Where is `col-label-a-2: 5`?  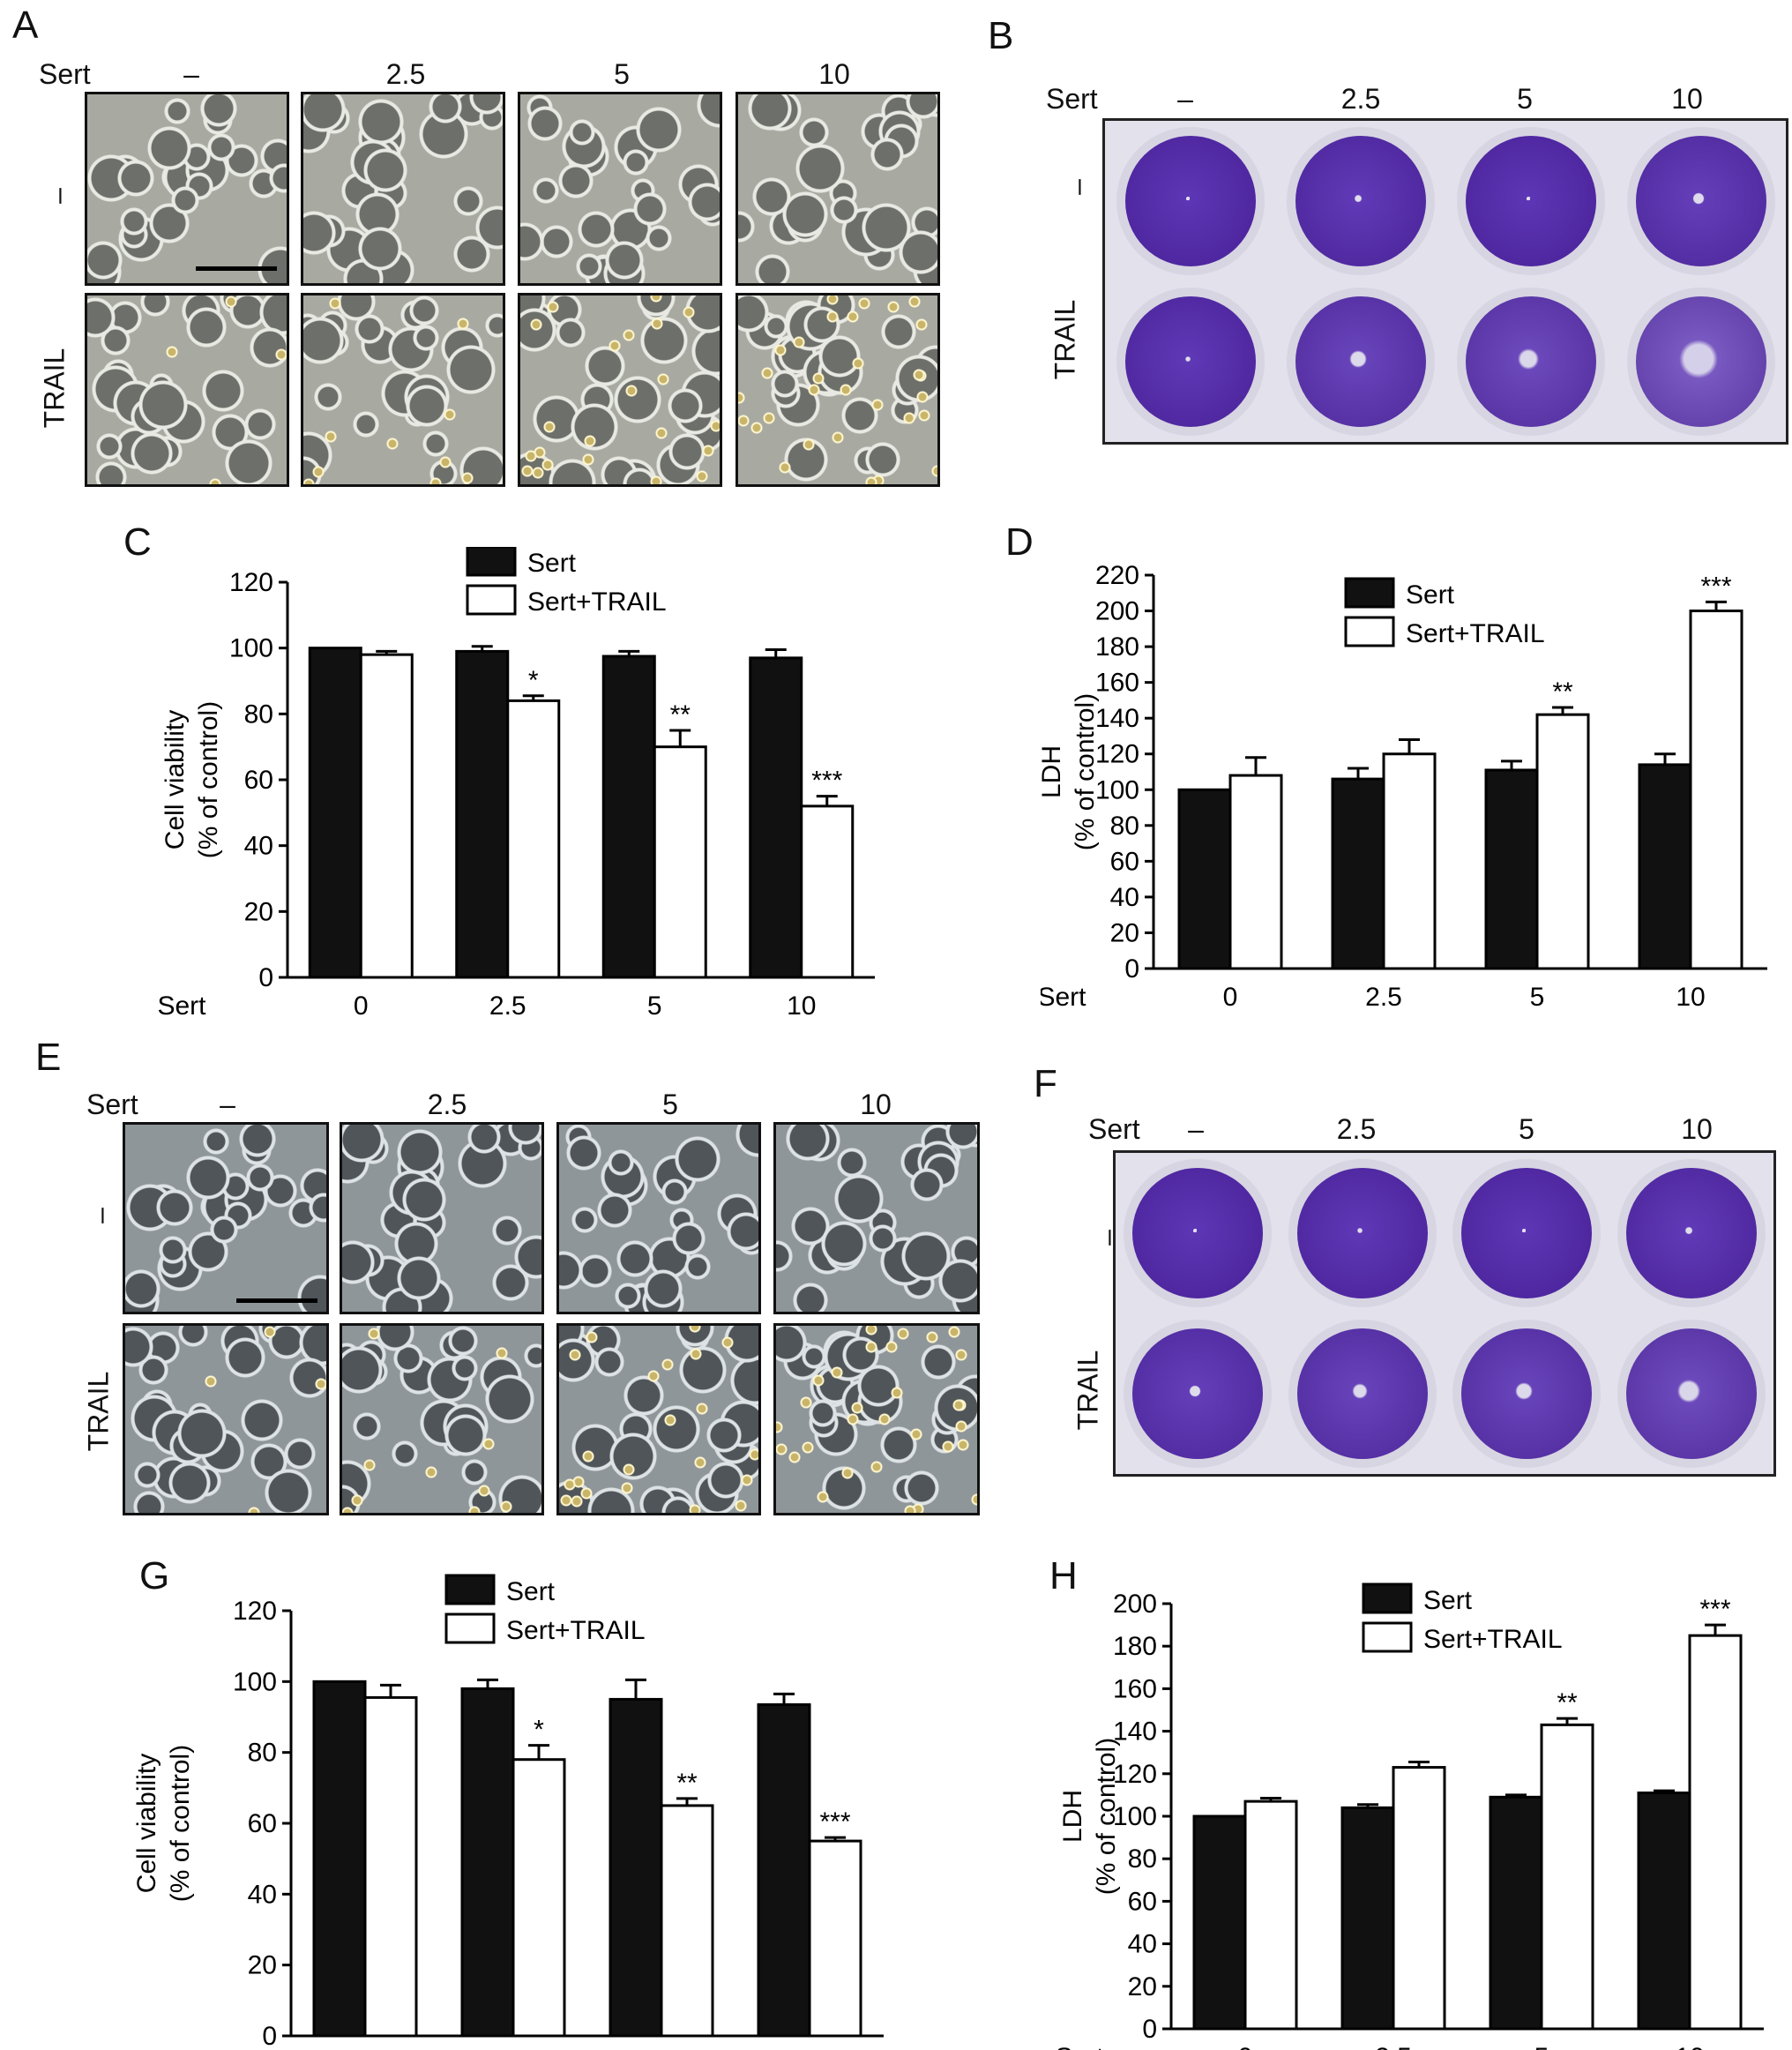 col-label-a-2: 5 is located at coordinates (622, 74).